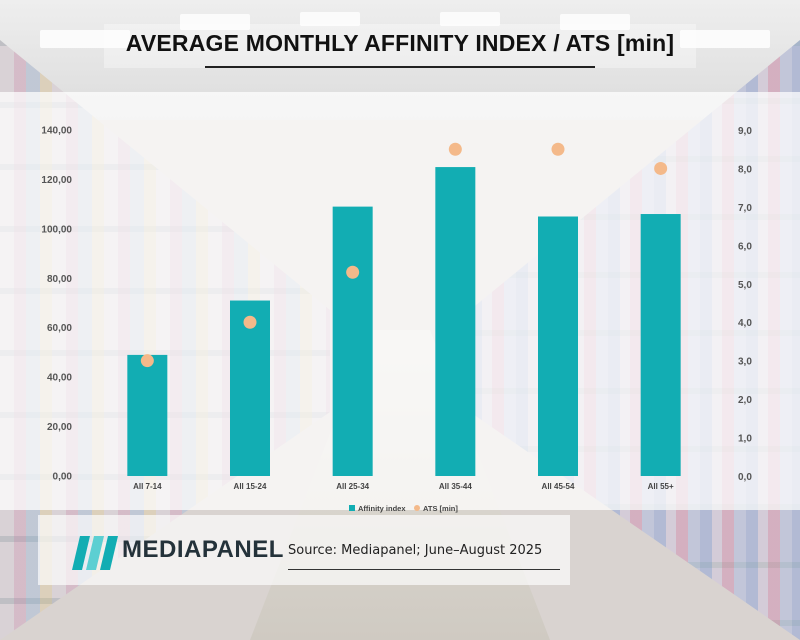 The width and height of the screenshot is (800, 640). Describe the element at coordinates (745, 131) in the screenshot. I see `y-right-tick-label: 9,0` at that location.